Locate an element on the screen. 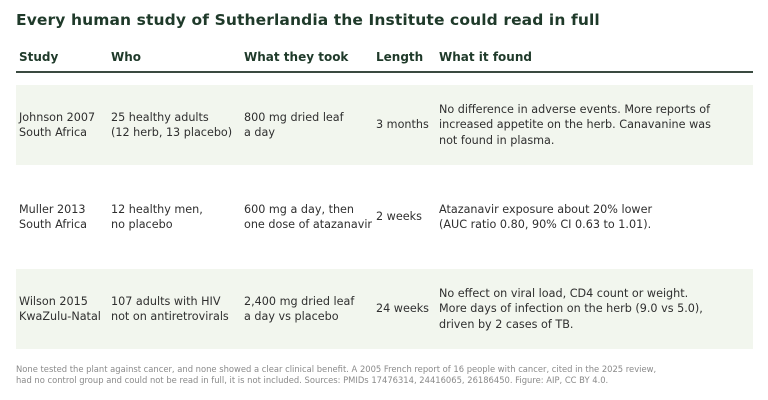 This screenshot has height=400, width=768. cell-study: Johnson 2007 South Africa is located at coordinates (62, 125).